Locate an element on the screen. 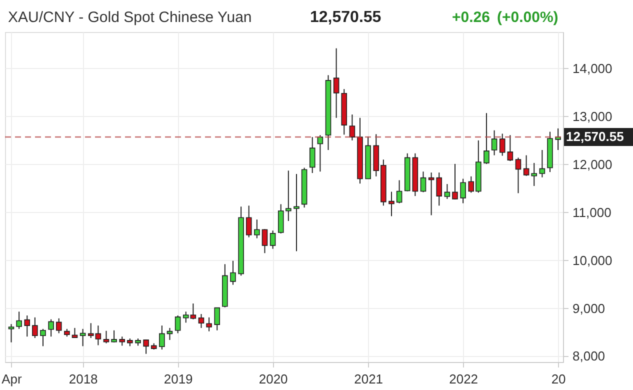  x-tick-label: 2020 is located at coordinates (273, 379).